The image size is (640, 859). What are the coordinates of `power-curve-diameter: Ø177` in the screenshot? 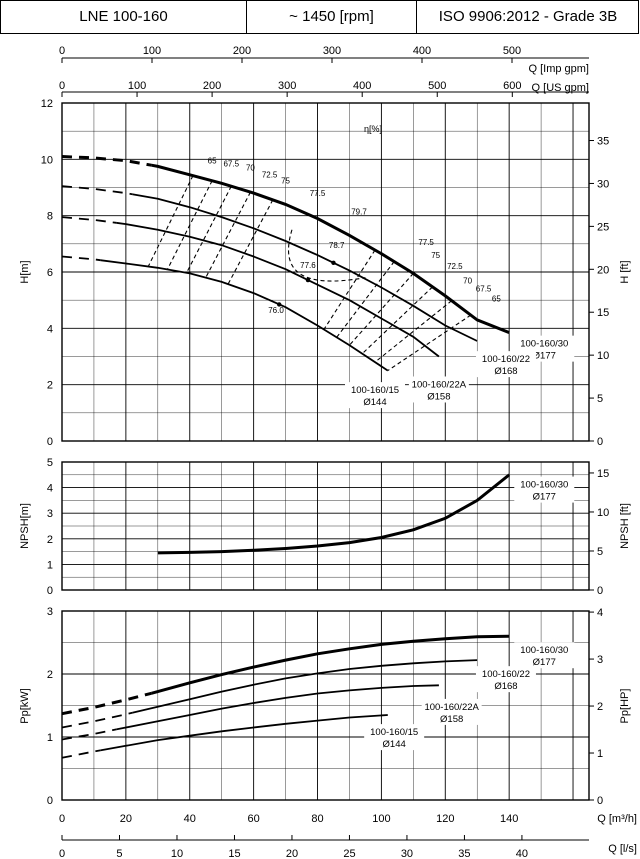 It's located at (544, 662).